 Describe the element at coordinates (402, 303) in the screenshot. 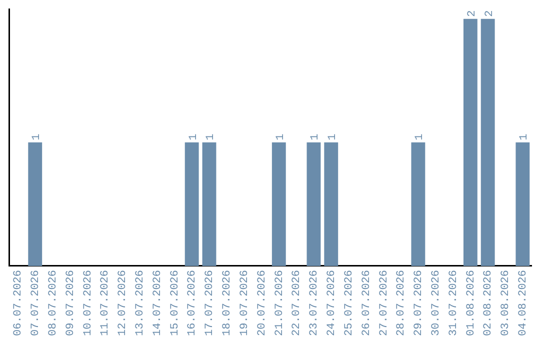

I see `x-tick-label: 28.07.2026` at that location.